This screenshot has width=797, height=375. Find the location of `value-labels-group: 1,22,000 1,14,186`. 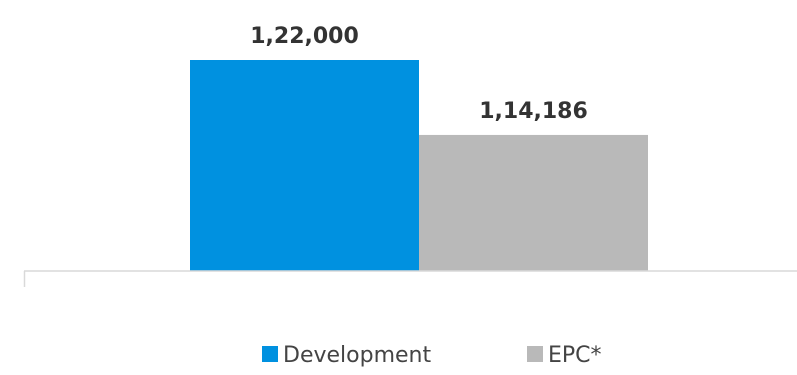

value-labels-group: 1,22,000 1,14,186 is located at coordinates (419, 74).